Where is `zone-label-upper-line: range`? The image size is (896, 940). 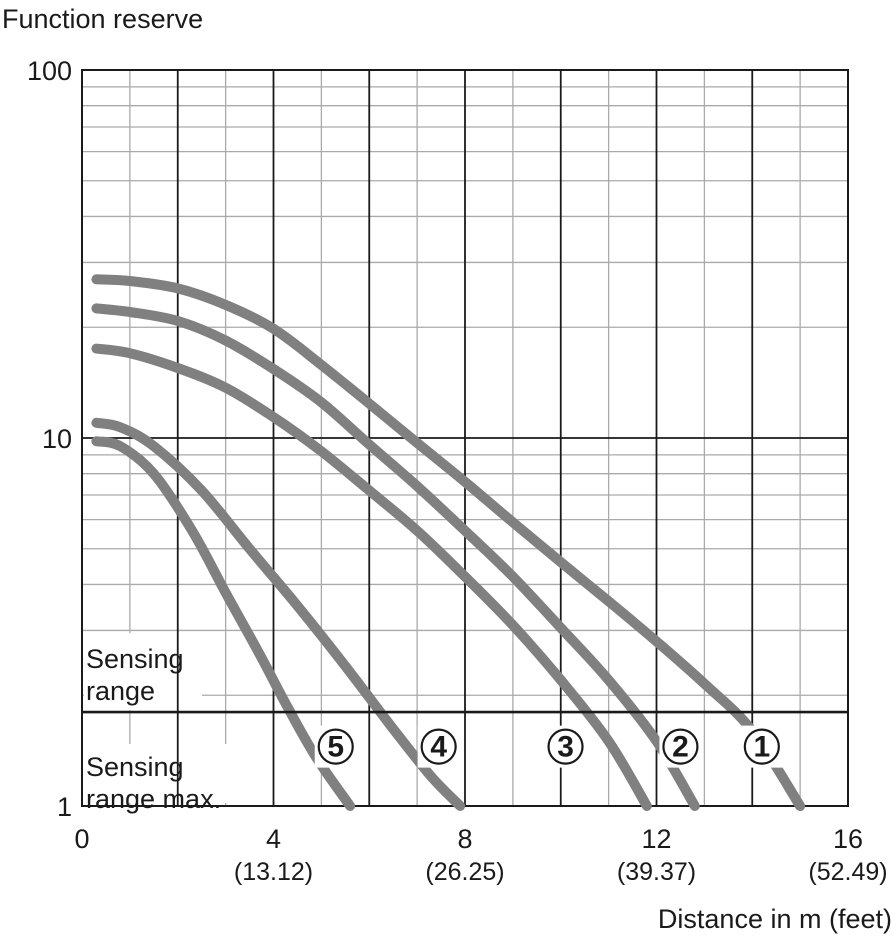
zone-label-upper-line: range is located at coordinates (120, 691).